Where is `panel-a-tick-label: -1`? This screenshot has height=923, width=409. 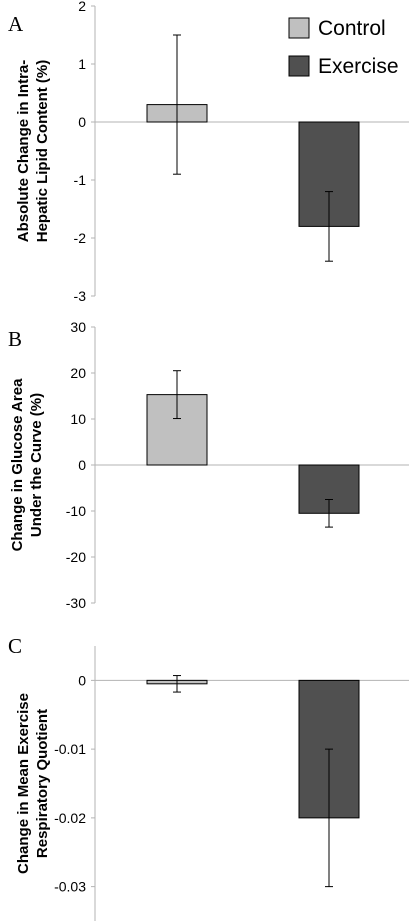
panel-a-tick-label: -1 is located at coordinates (80, 180).